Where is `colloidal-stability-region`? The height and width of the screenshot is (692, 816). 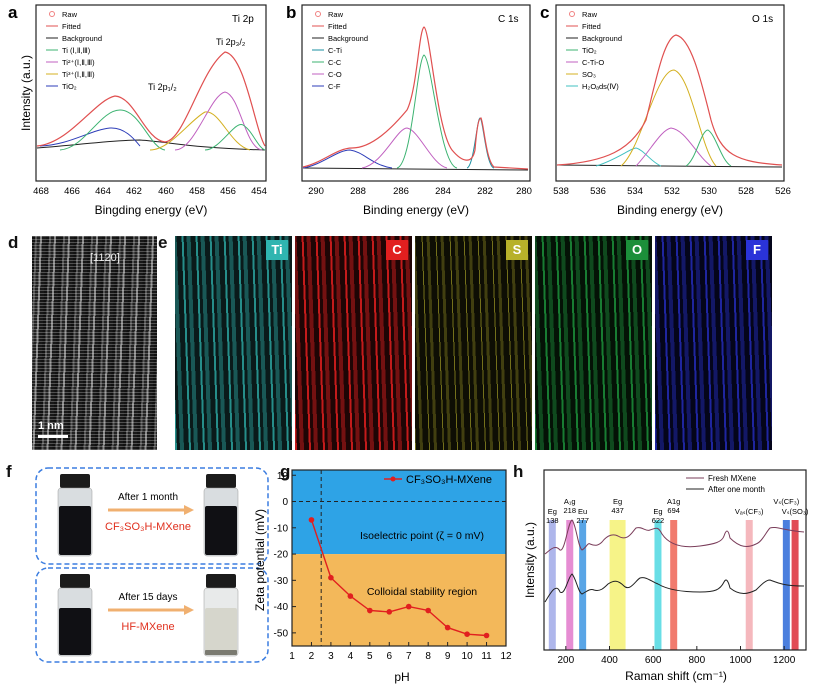 colloidal-stability-region is located at coordinates (399, 600).